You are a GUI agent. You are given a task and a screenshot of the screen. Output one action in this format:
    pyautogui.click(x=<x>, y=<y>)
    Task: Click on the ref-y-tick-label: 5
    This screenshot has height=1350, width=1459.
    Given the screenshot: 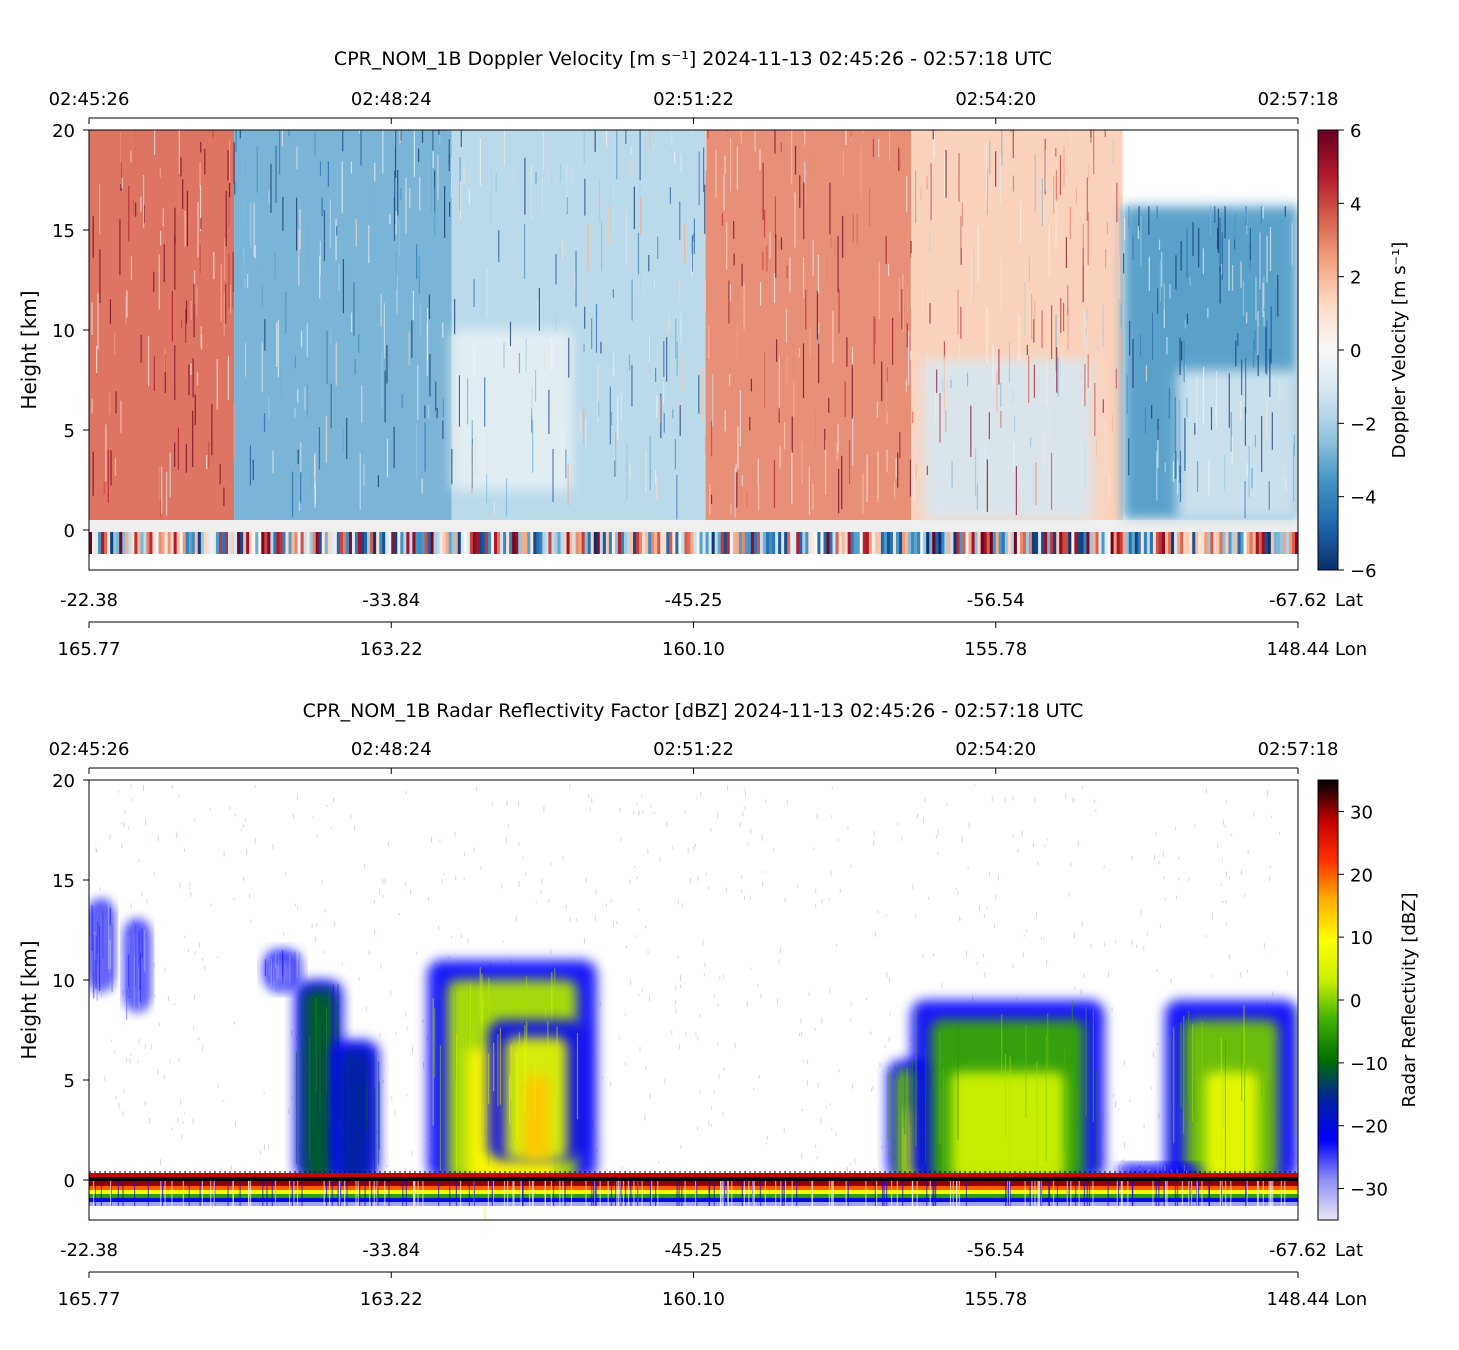 What is the action you would take?
    pyautogui.click(x=69, y=1081)
    